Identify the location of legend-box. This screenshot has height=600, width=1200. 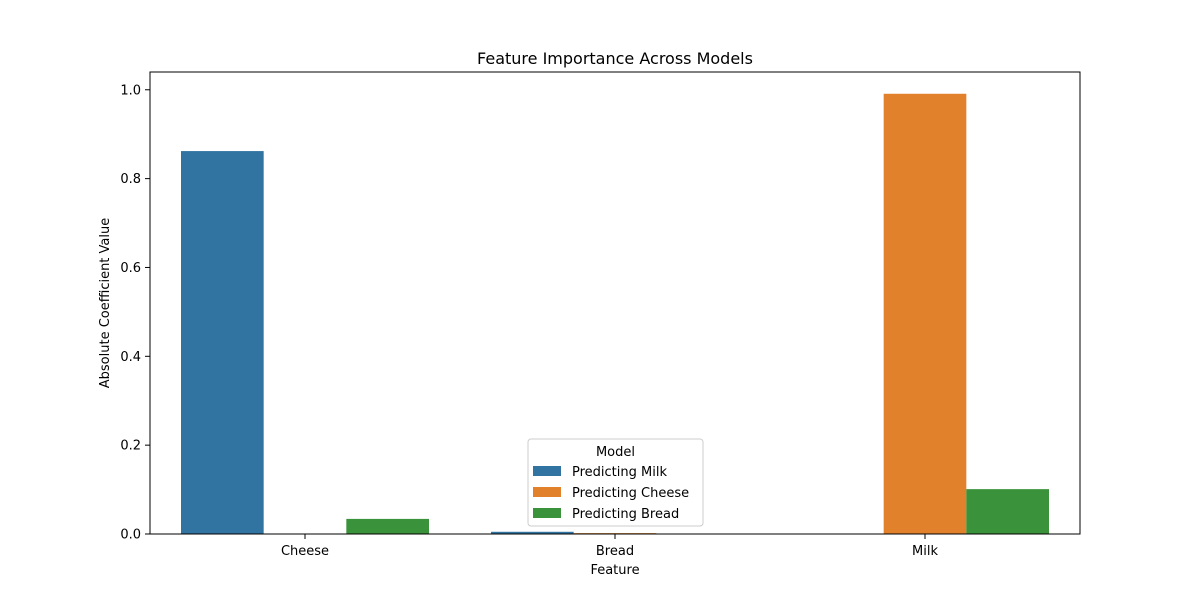
(615, 482).